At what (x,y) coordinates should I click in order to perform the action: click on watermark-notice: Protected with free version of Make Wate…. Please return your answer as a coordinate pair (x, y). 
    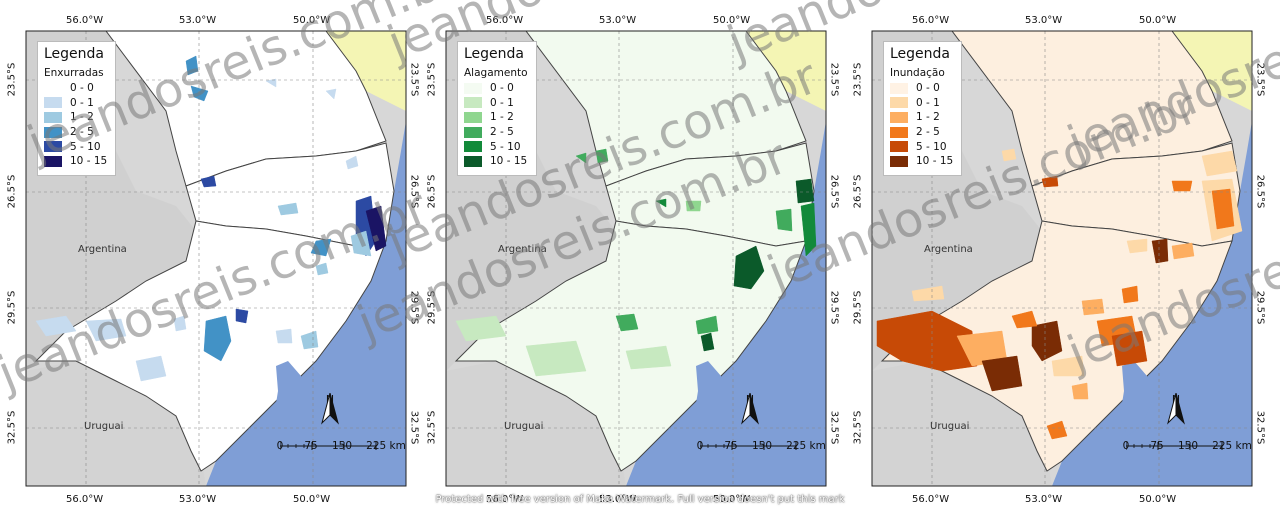
    Looking at the image, I should click on (640, 499).